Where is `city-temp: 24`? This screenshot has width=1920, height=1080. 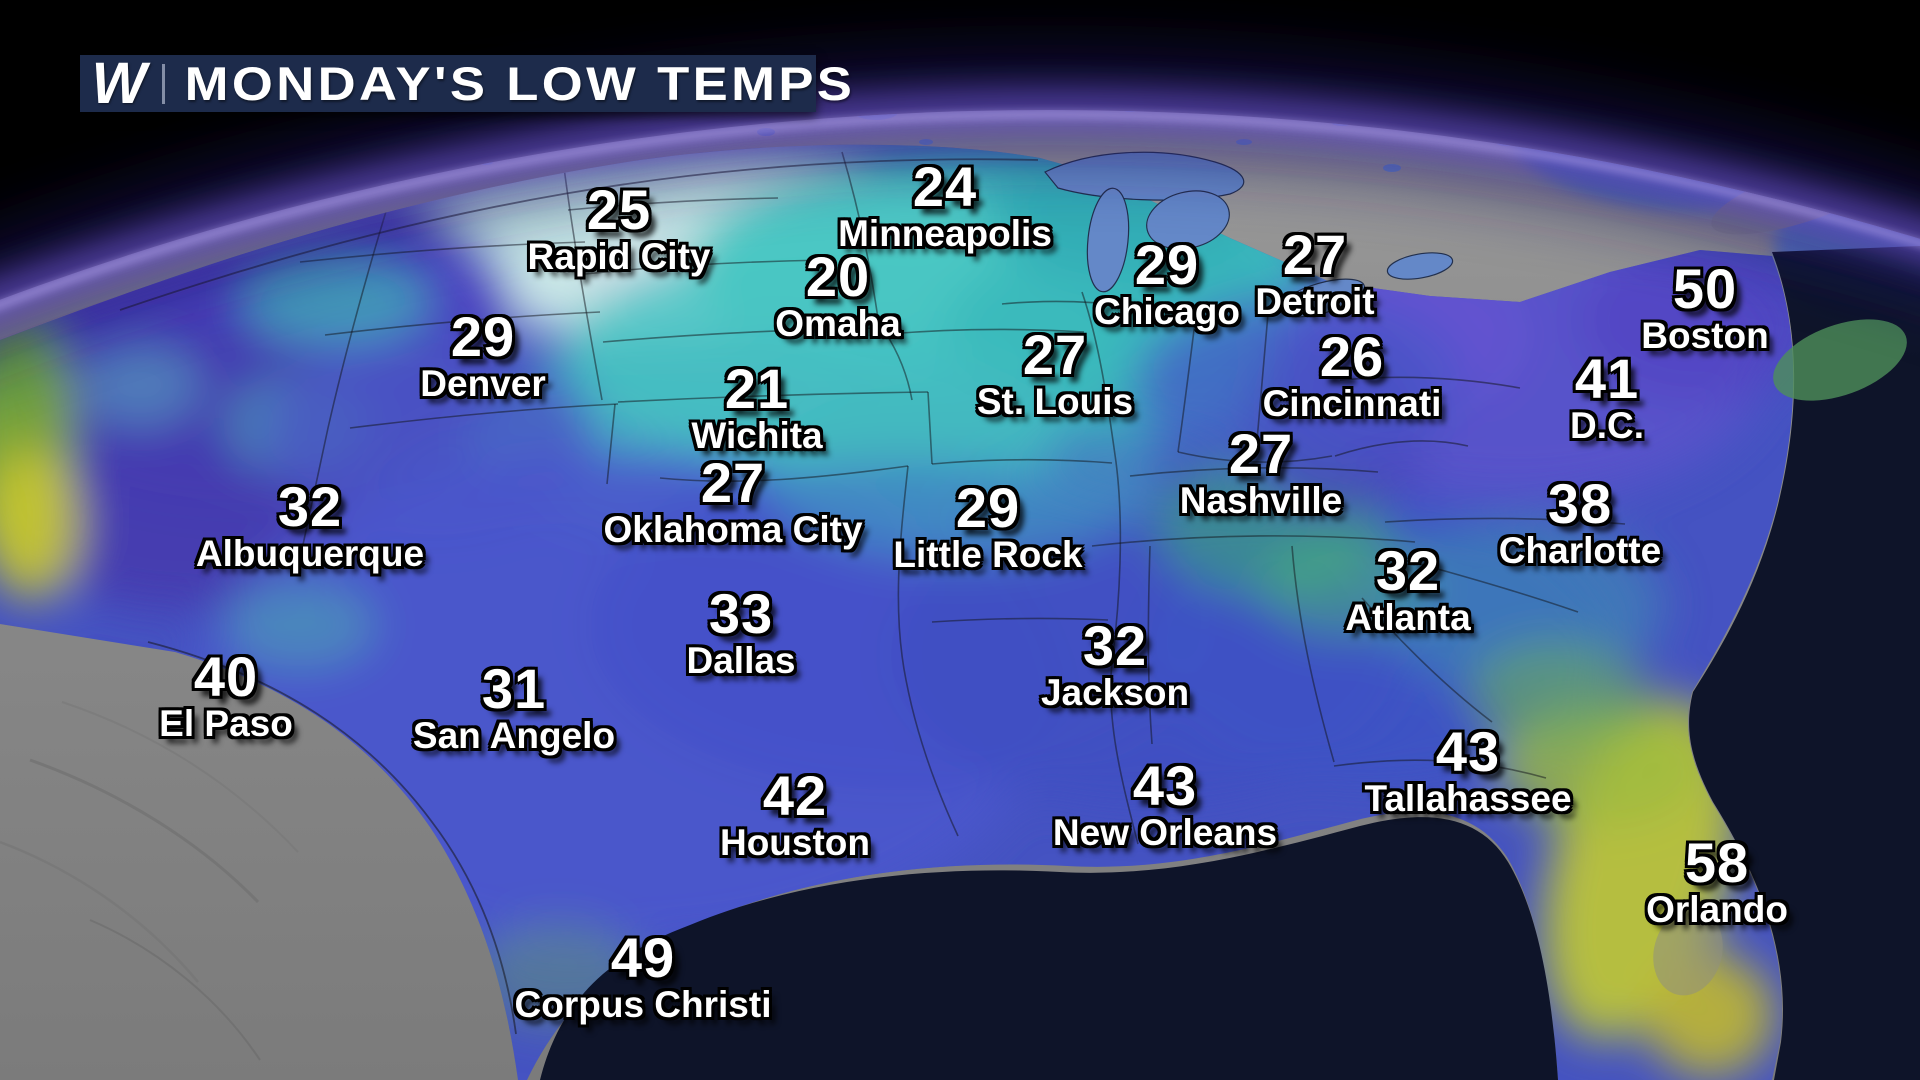 city-temp: 24 is located at coordinates (945, 186).